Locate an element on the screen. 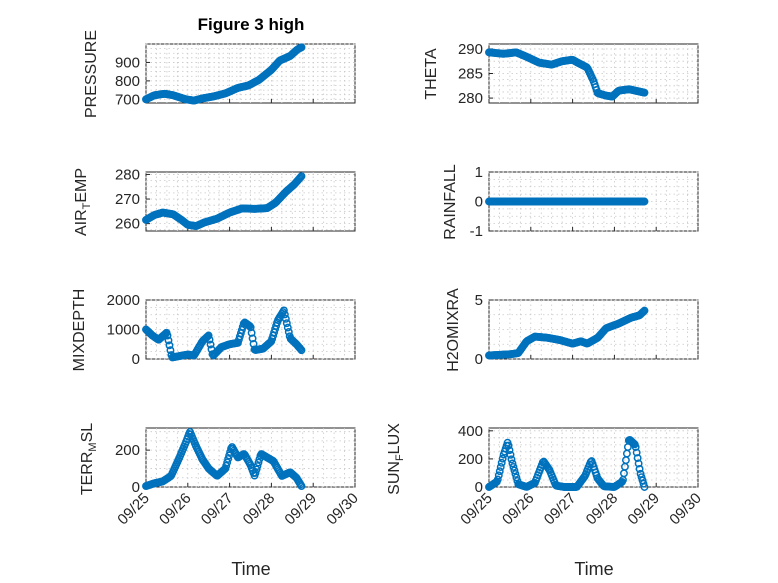 This screenshot has width=778, height=583. ylabel-pressure: PRESSURE is located at coordinates (91, 74).